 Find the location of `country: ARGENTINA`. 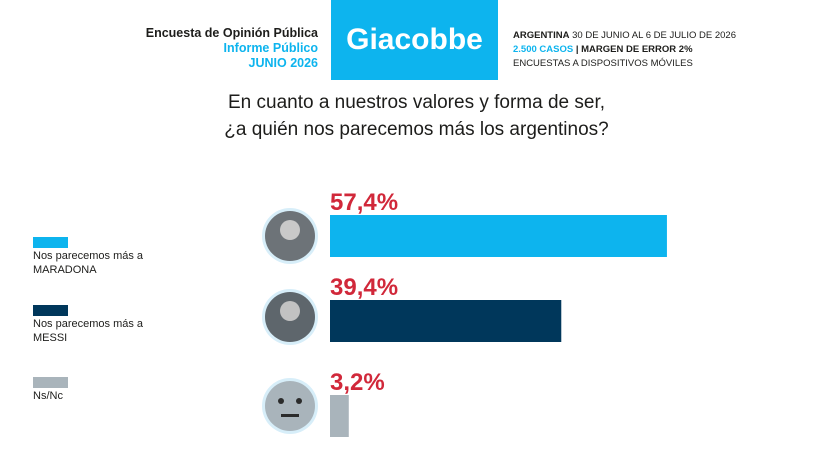

country: ARGENTINA is located at coordinates (541, 35).